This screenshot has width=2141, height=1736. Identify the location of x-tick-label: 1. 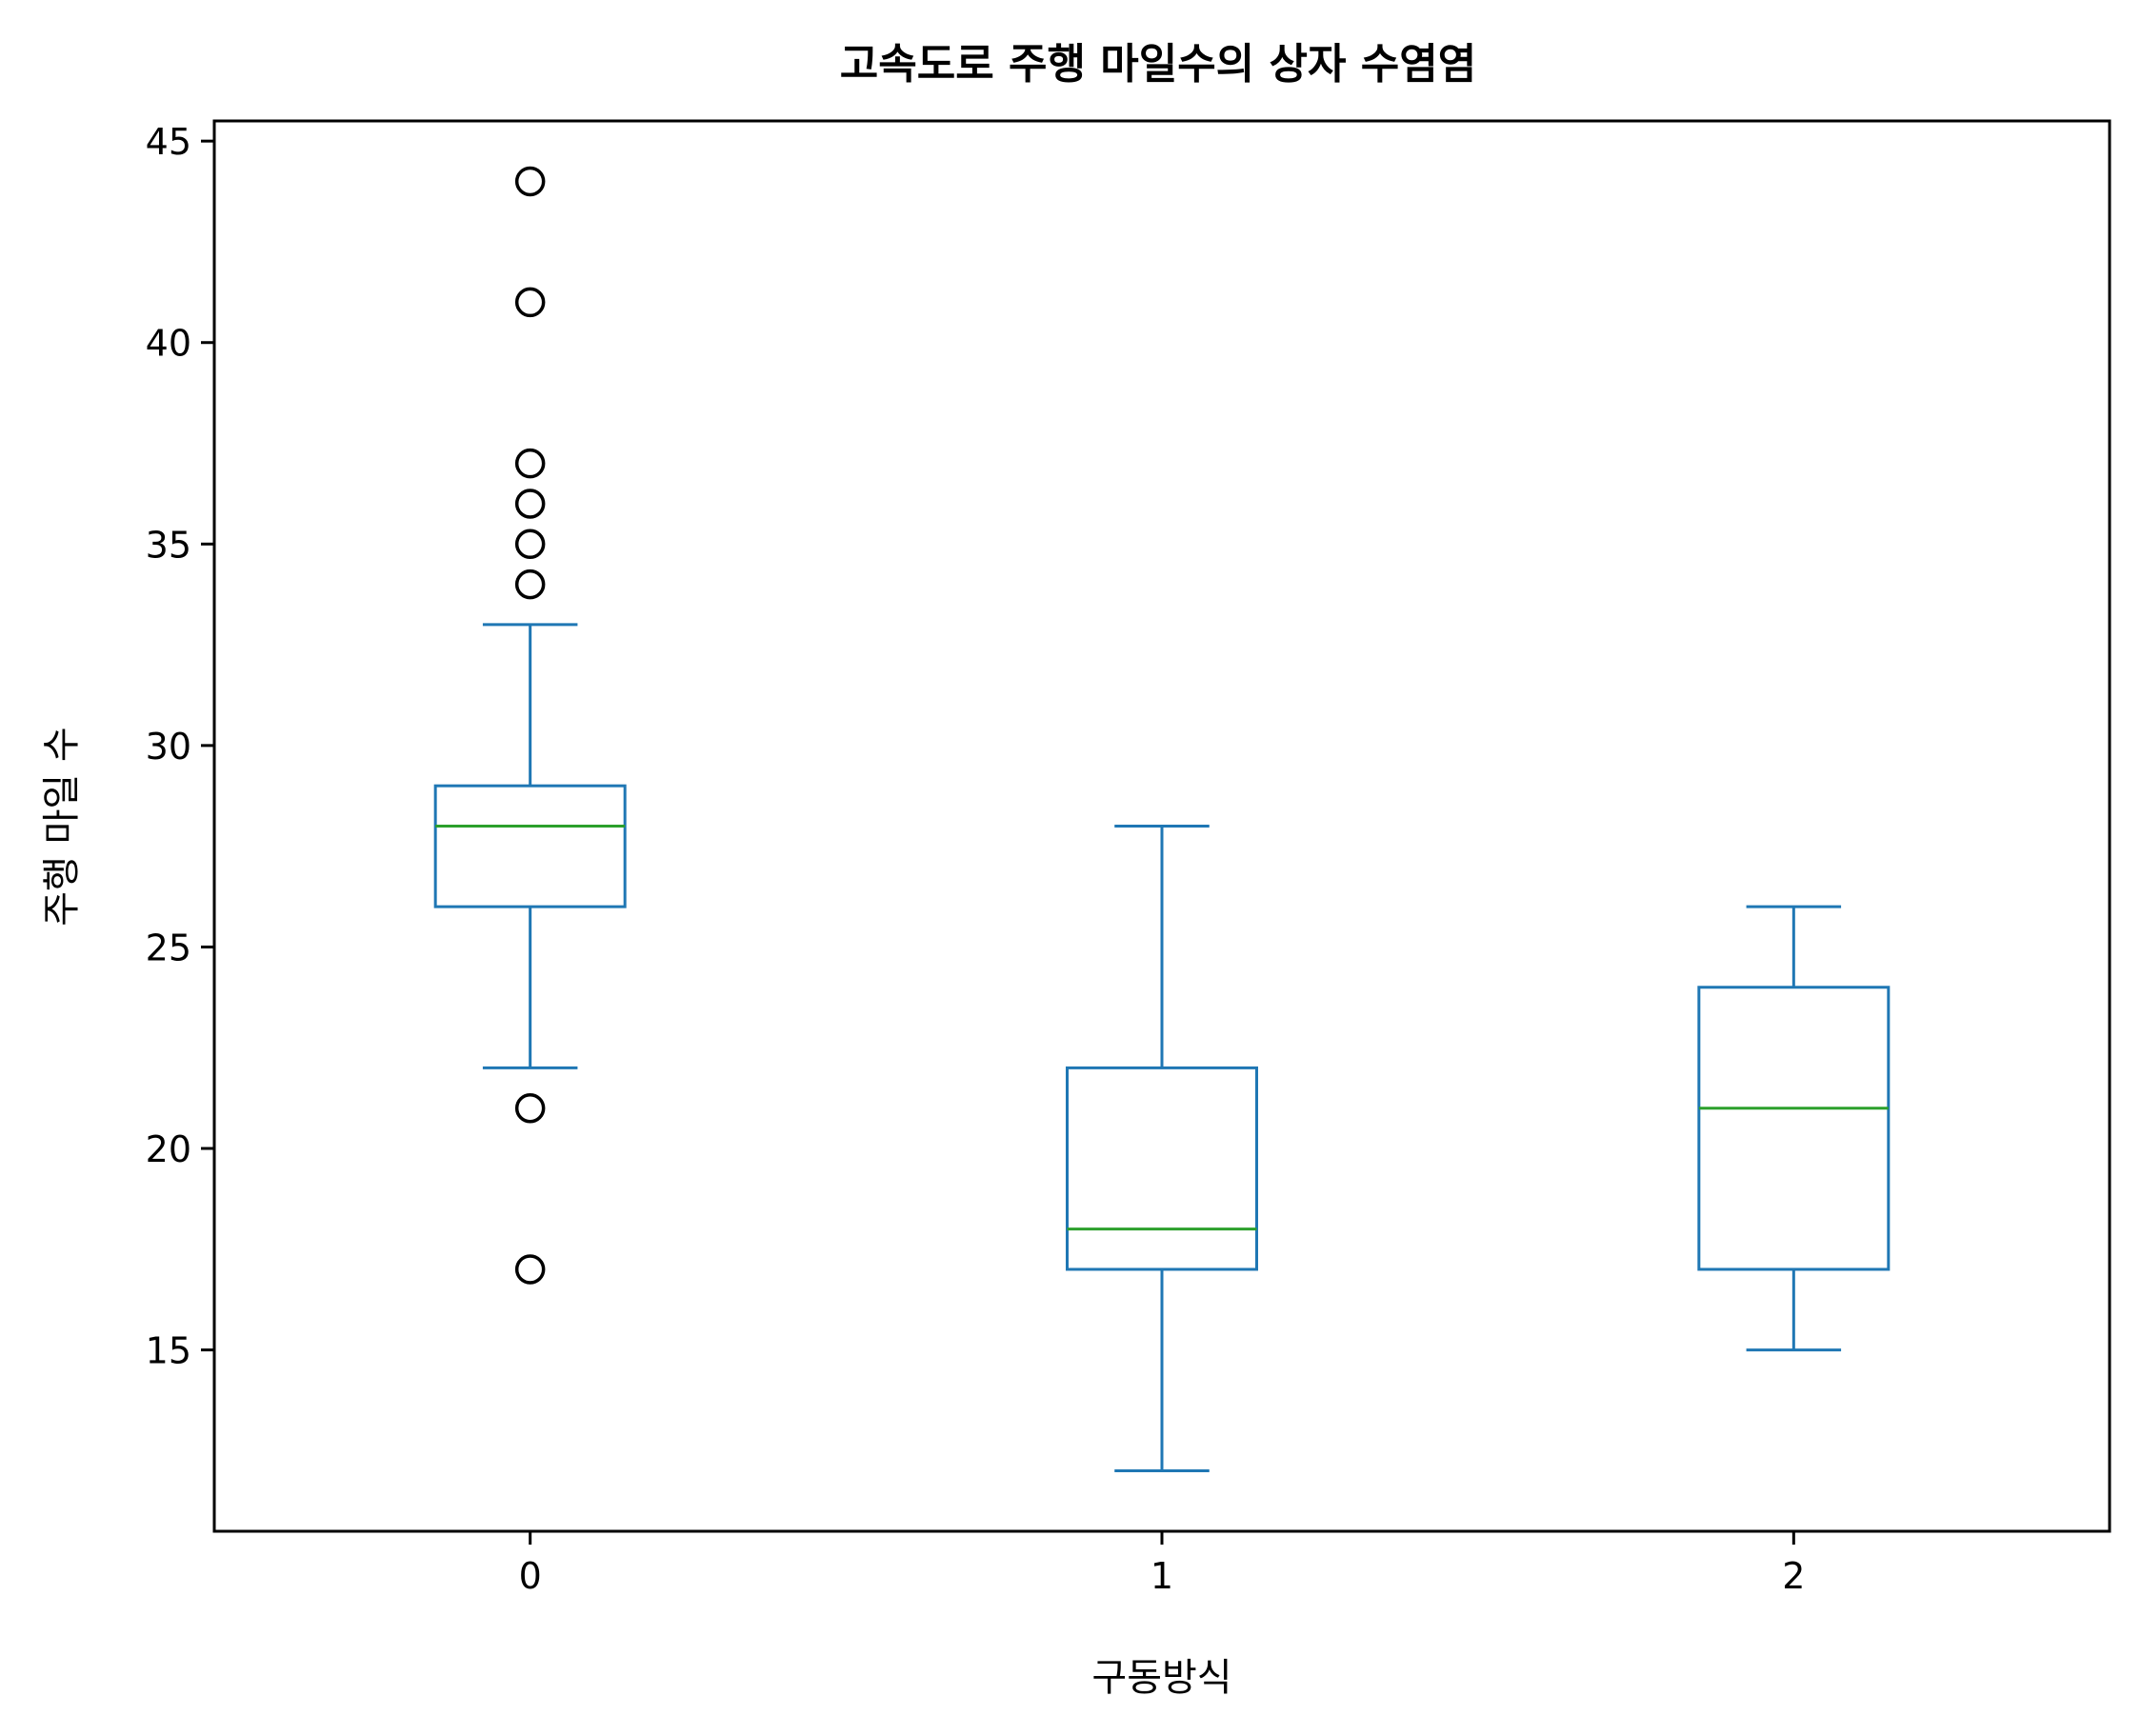
(1162, 1576).